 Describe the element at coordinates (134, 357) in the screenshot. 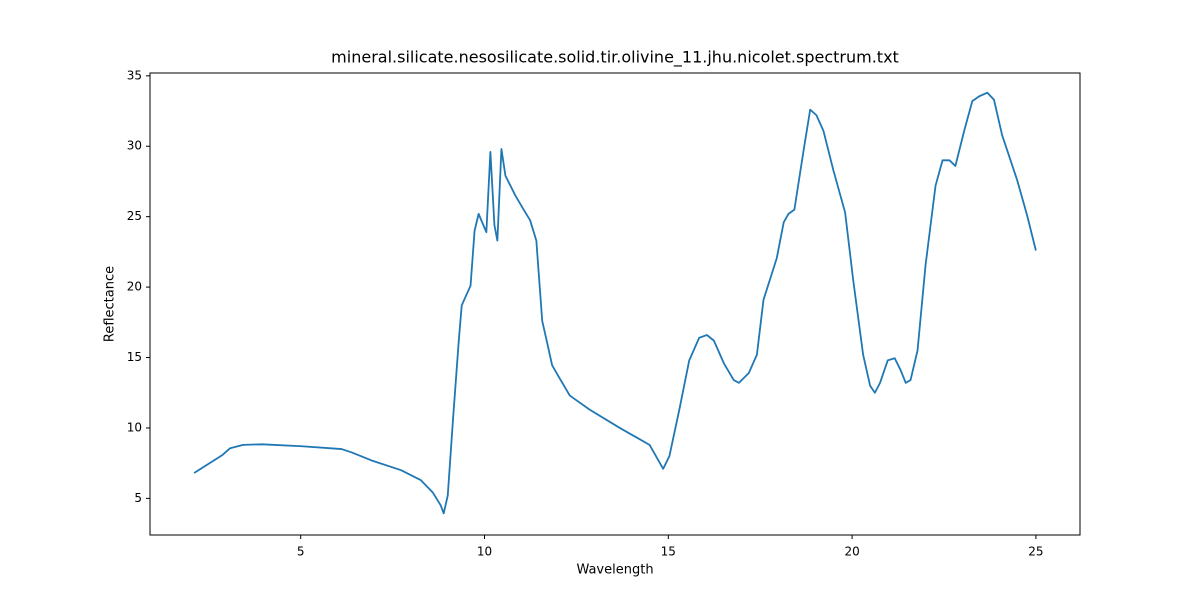

I see `y-tick-label: 15` at that location.